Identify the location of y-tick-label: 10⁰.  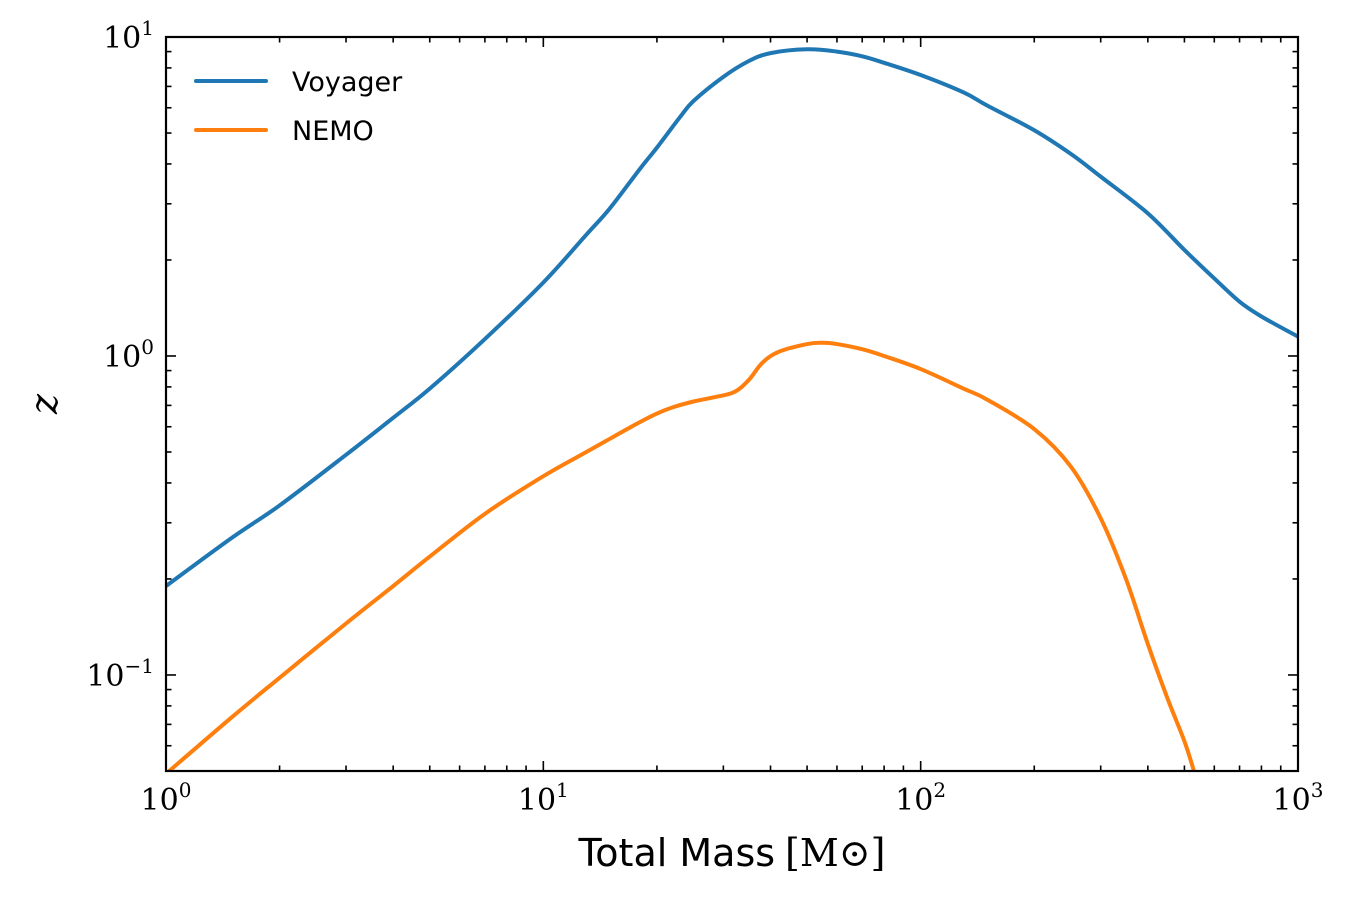
(128, 355).